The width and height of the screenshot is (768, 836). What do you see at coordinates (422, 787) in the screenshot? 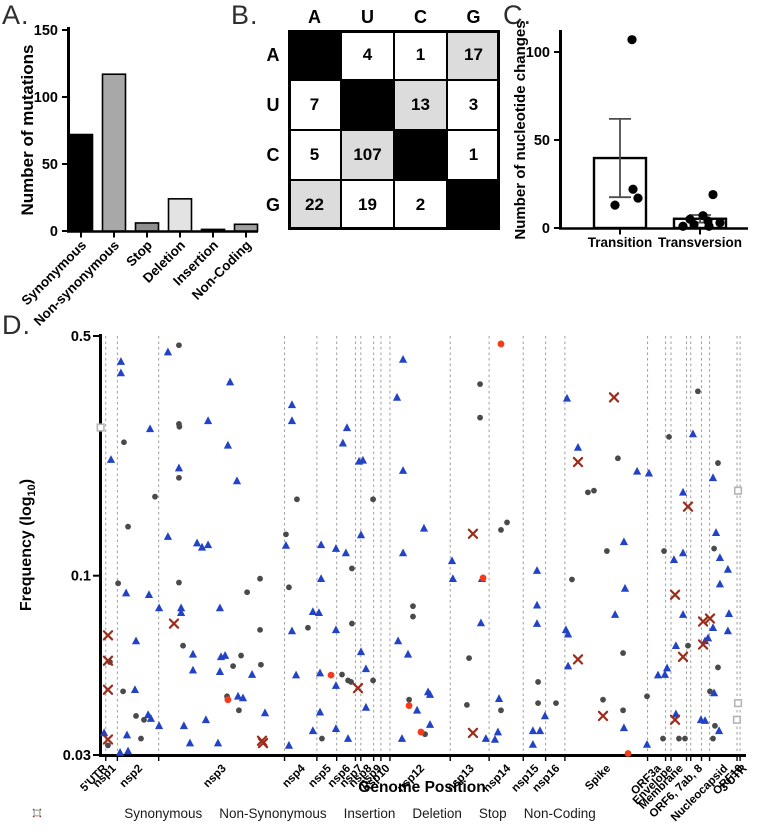
I see `panel-d-x-axis-label: Genome Position` at bounding box center [422, 787].